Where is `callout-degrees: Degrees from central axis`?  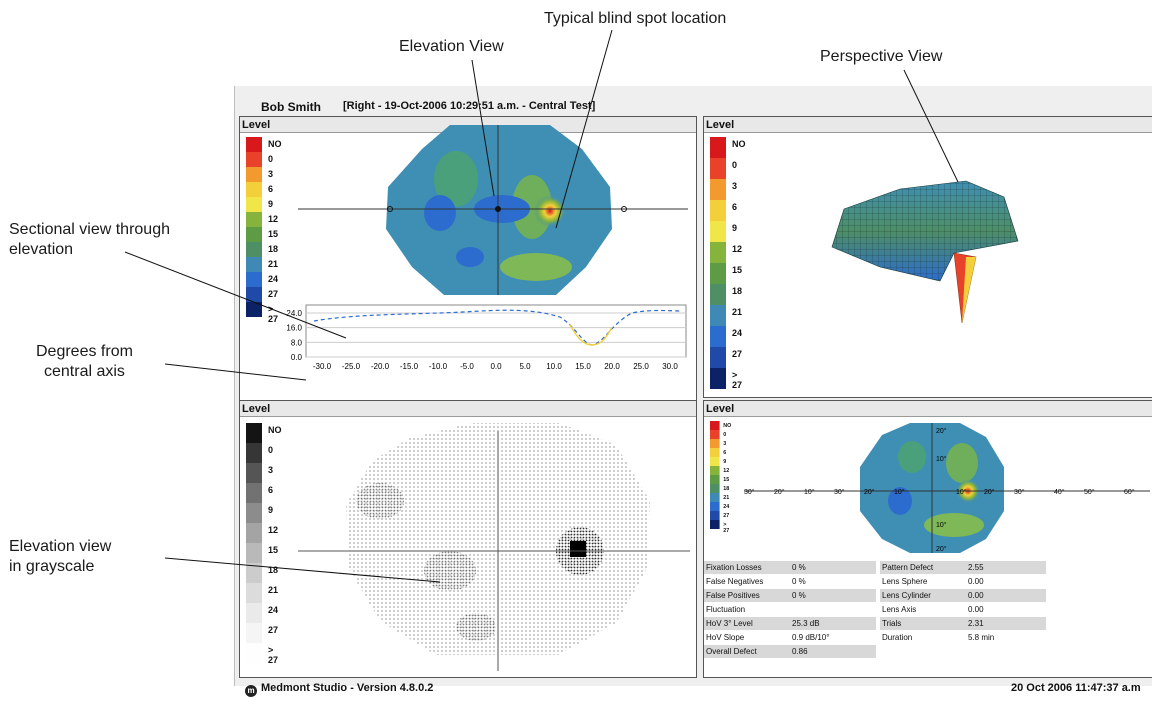 callout-degrees: Degrees from central axis is located at coordinates (84, 361).